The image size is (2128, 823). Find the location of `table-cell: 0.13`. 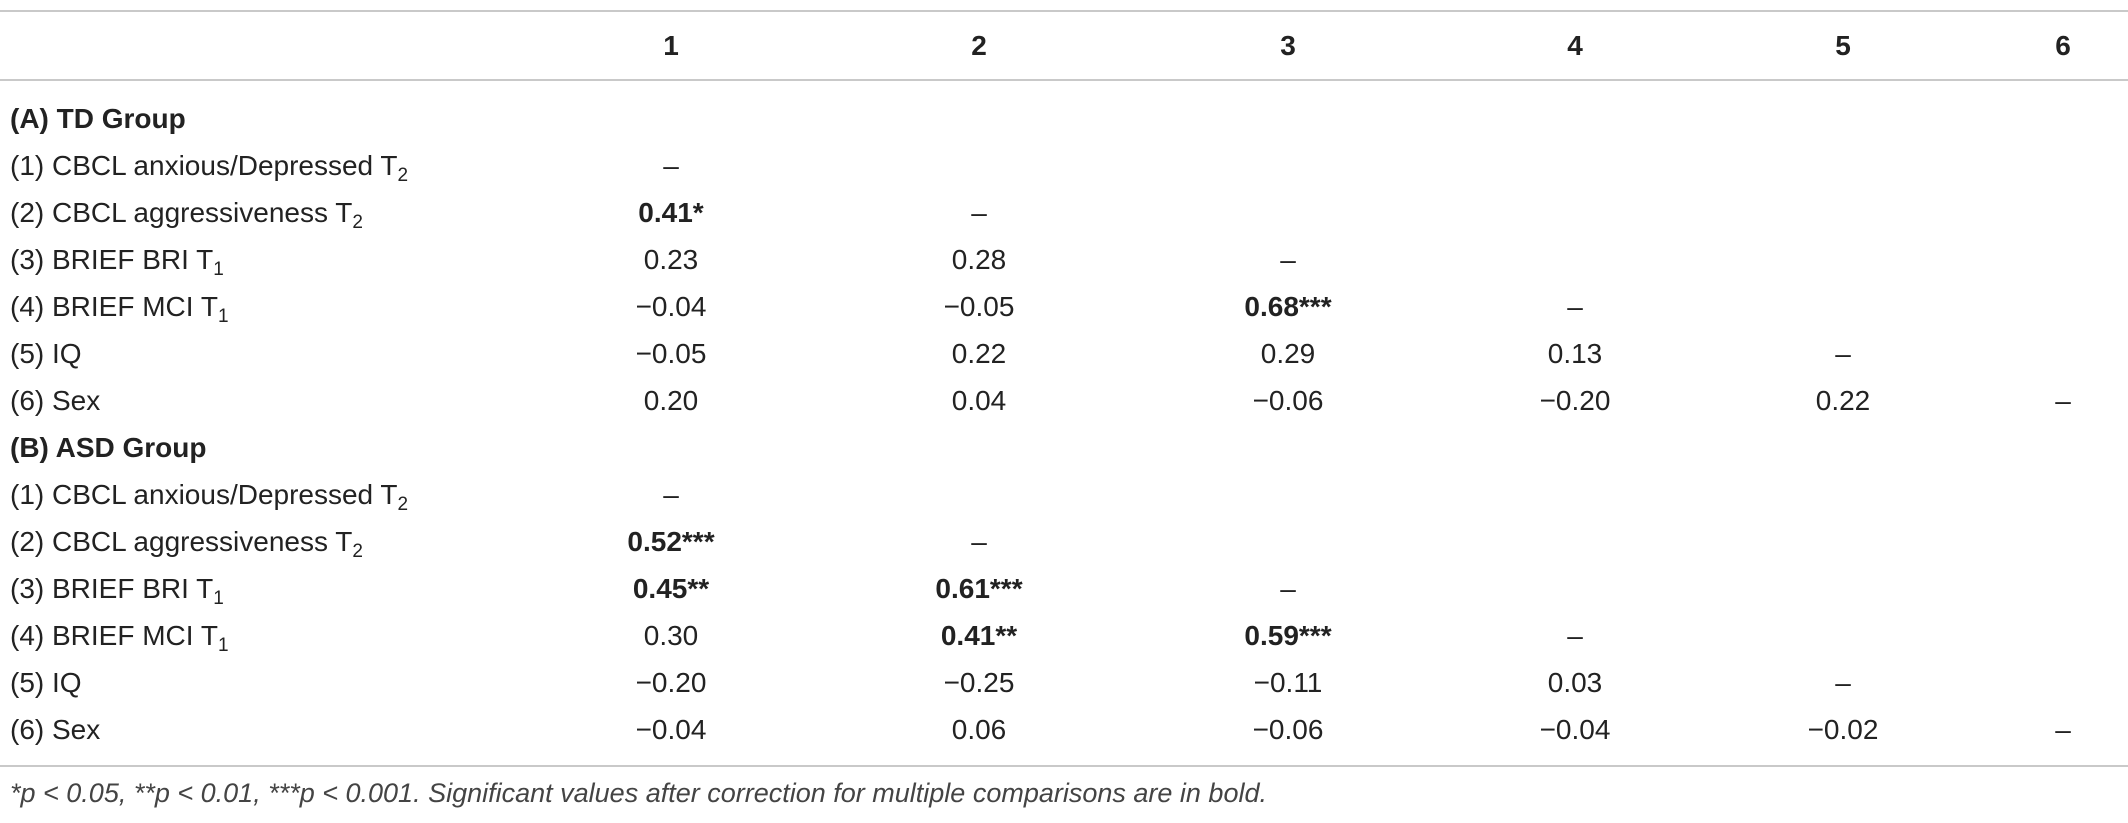

table-cell: 0.13 is located at coordinates (1575, 353).